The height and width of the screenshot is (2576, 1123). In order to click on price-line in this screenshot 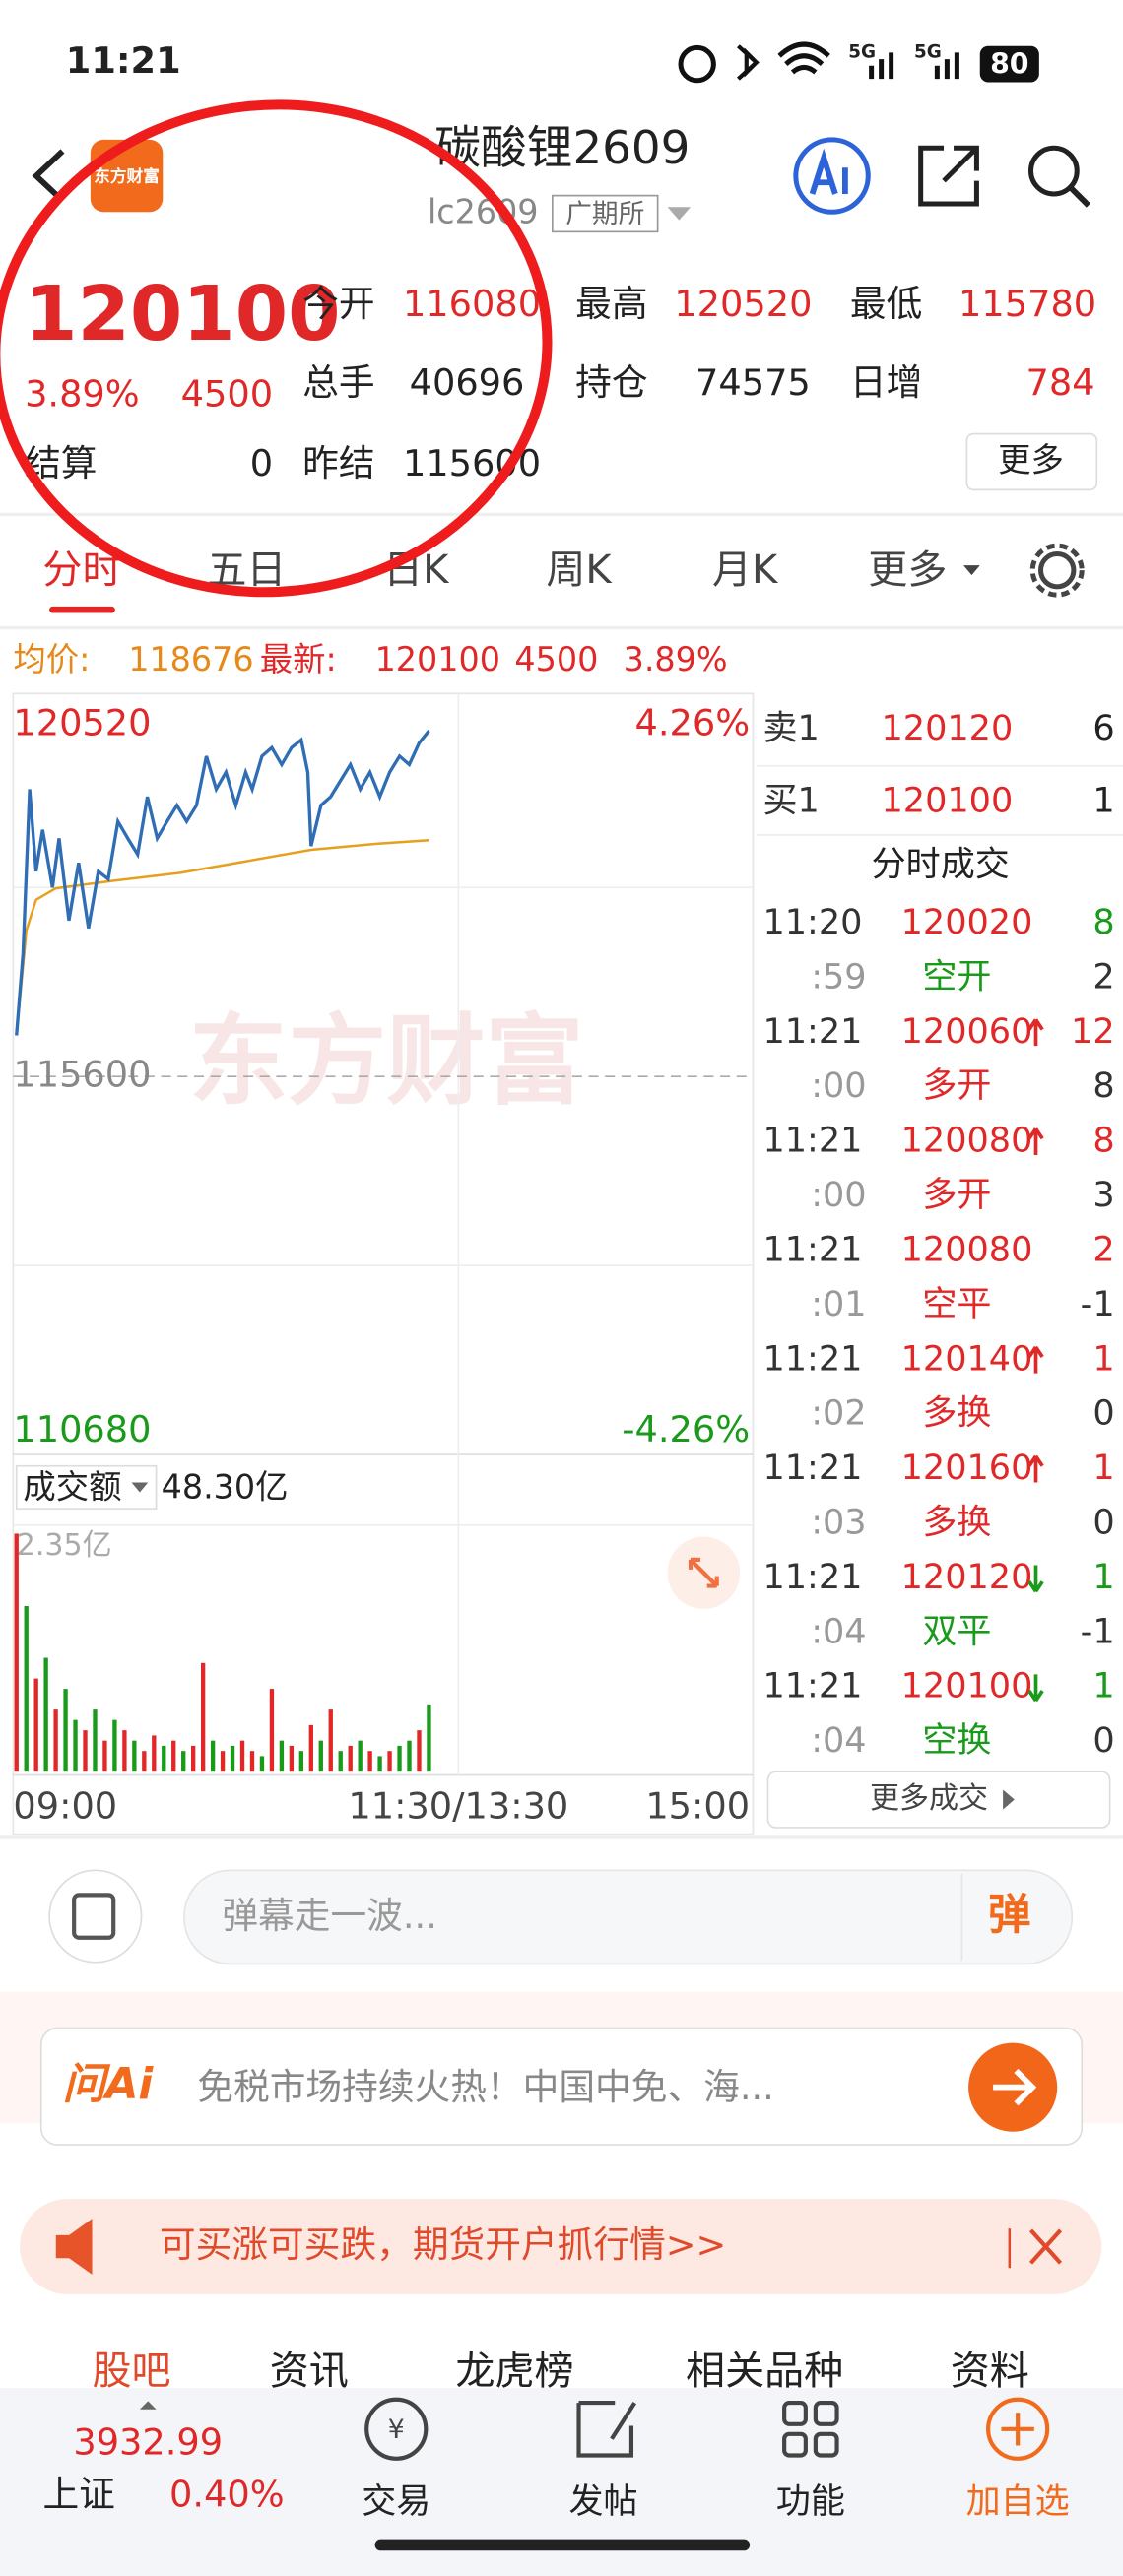, I will do `click(222, 882)`.